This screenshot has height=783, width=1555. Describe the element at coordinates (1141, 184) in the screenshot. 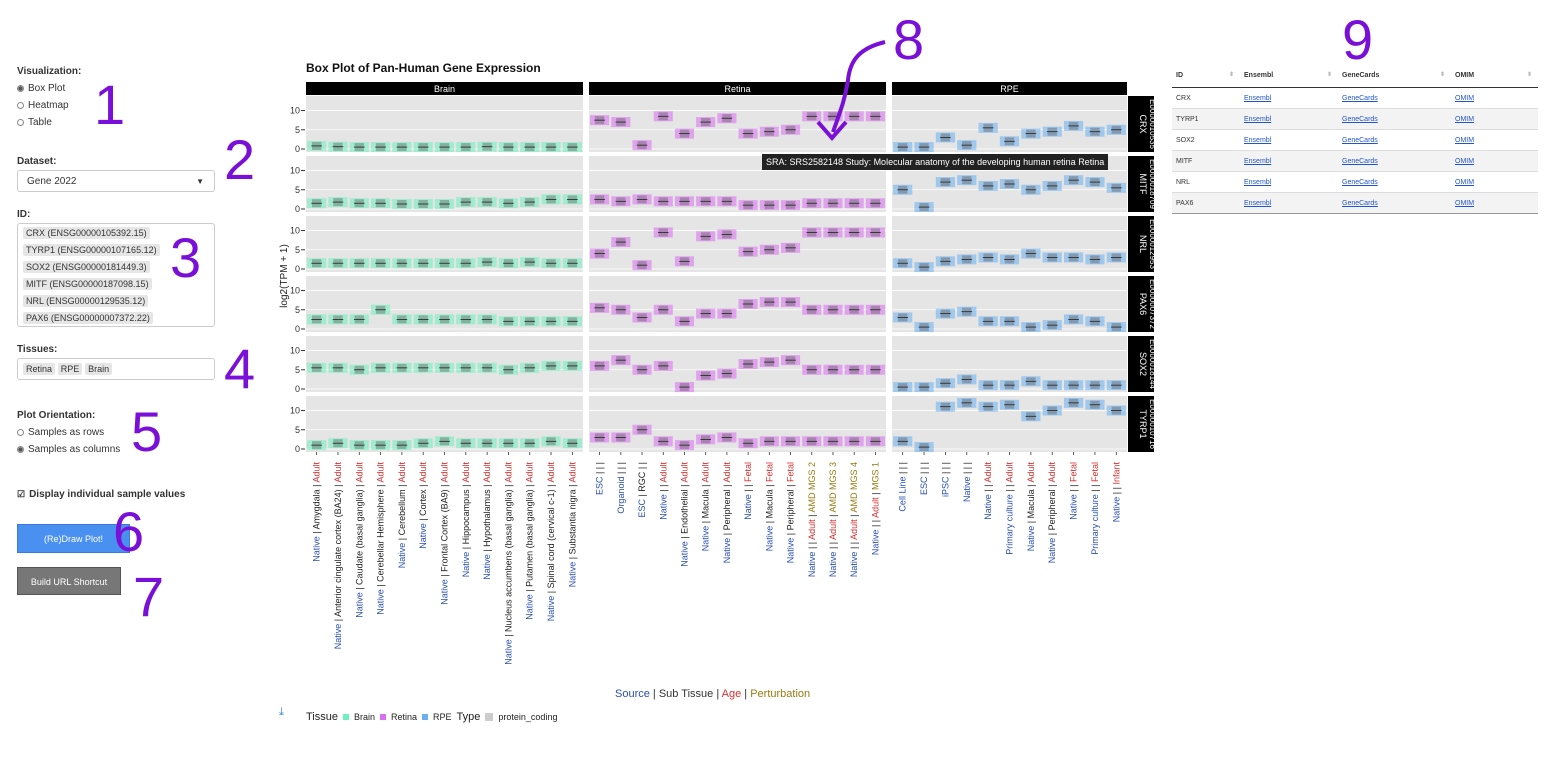

I see `gene-strip-mitf` at that location.